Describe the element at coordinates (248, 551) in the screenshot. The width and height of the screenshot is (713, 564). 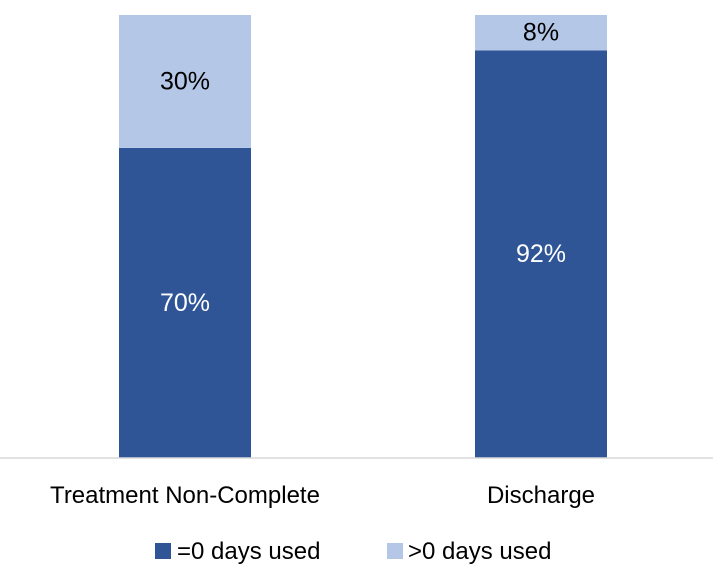
I see `legend-label-0-days-used: =0 days used` at that location.